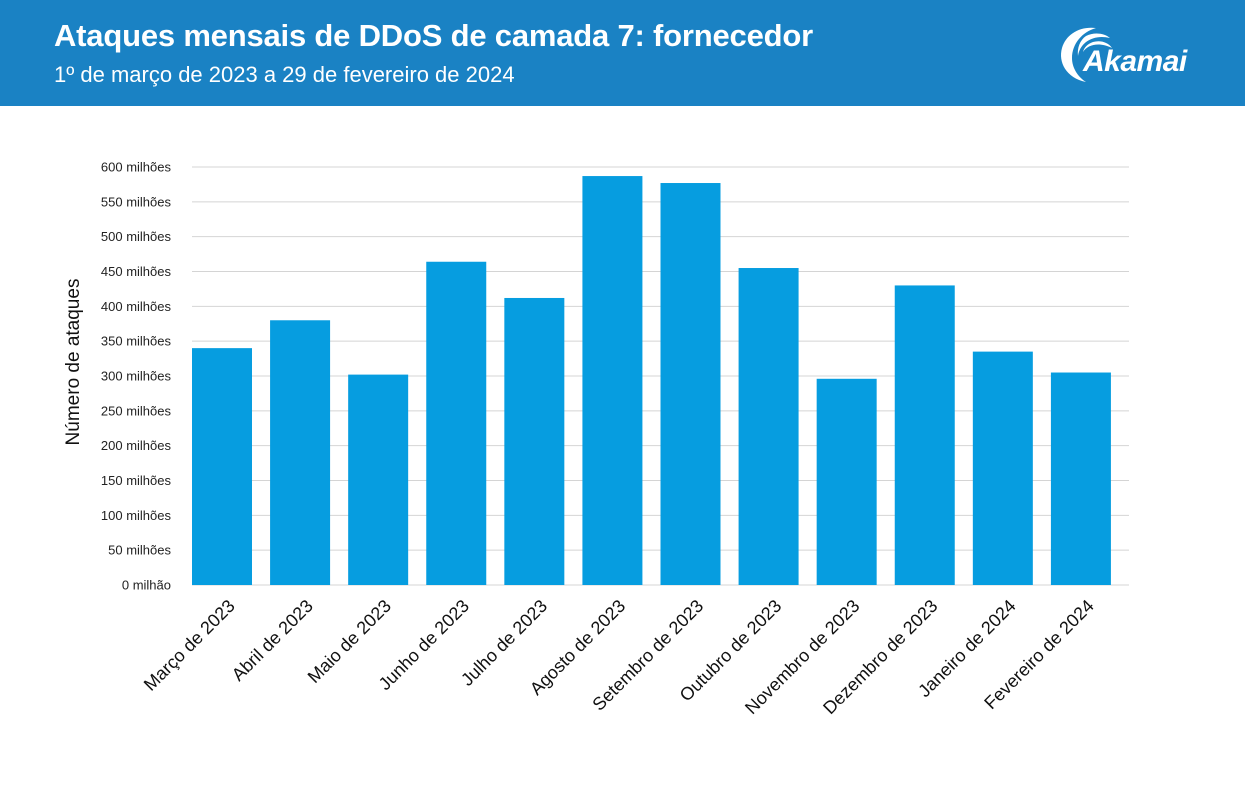 The width and height of the screenshot is (1245, 800). Describe the element at coordinates (136, 410) in the screenshot. I see `y-tick-label: 250 milhões` at that location.